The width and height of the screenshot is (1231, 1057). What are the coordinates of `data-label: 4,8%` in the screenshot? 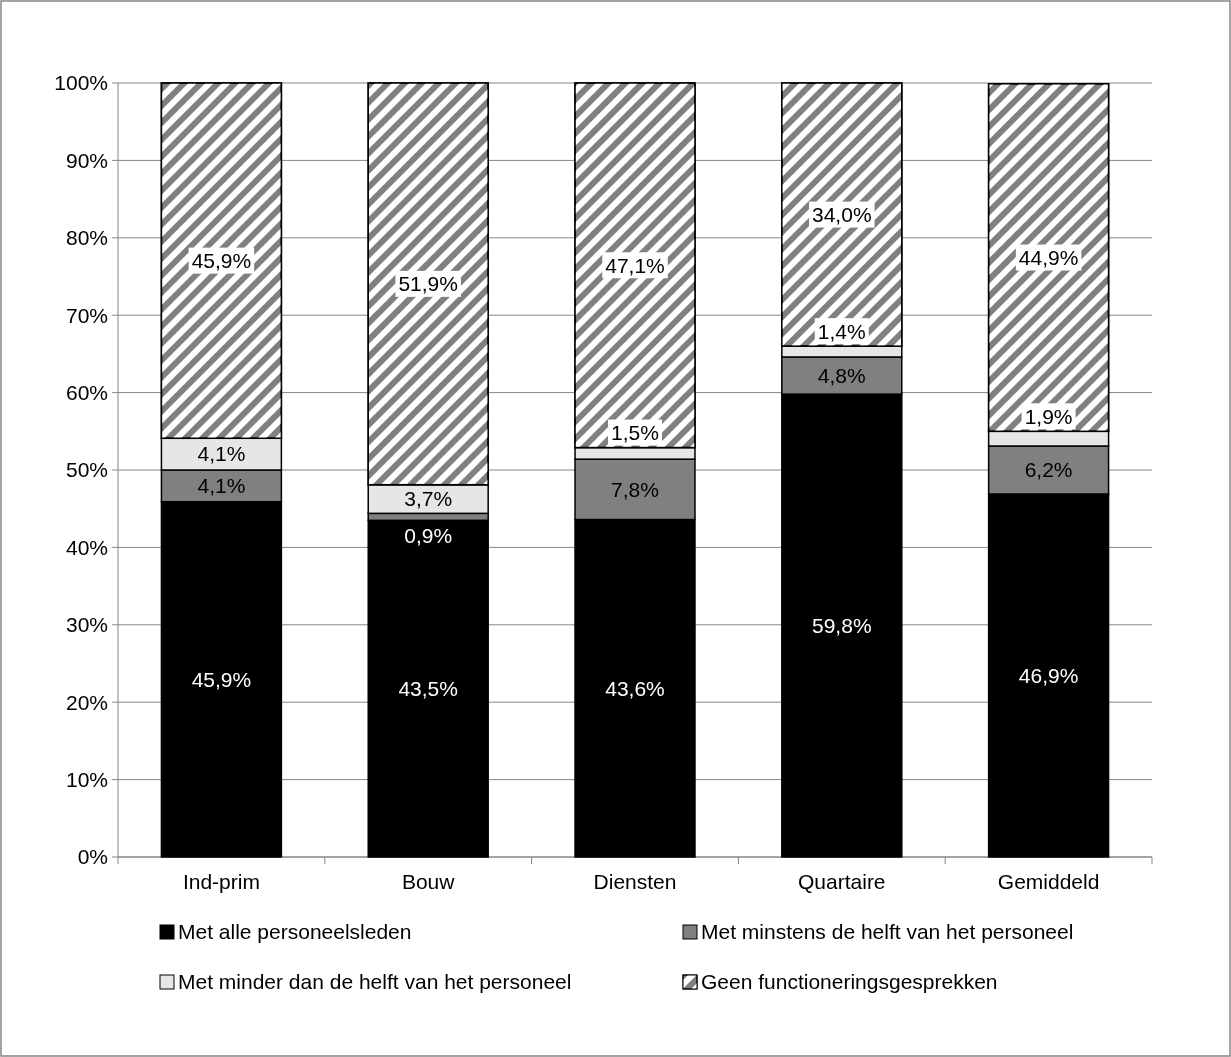 It's located at (841, 375).